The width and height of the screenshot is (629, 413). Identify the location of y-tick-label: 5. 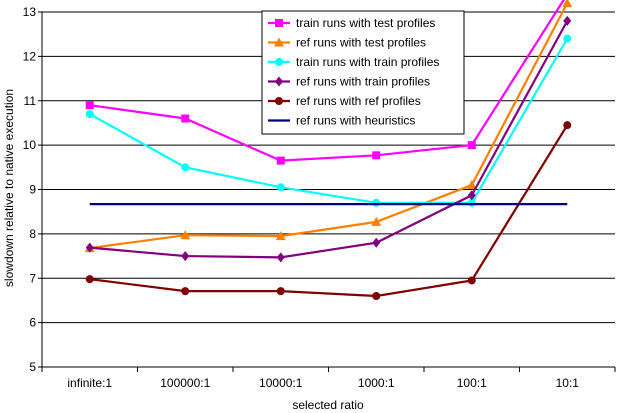
(32, 367).